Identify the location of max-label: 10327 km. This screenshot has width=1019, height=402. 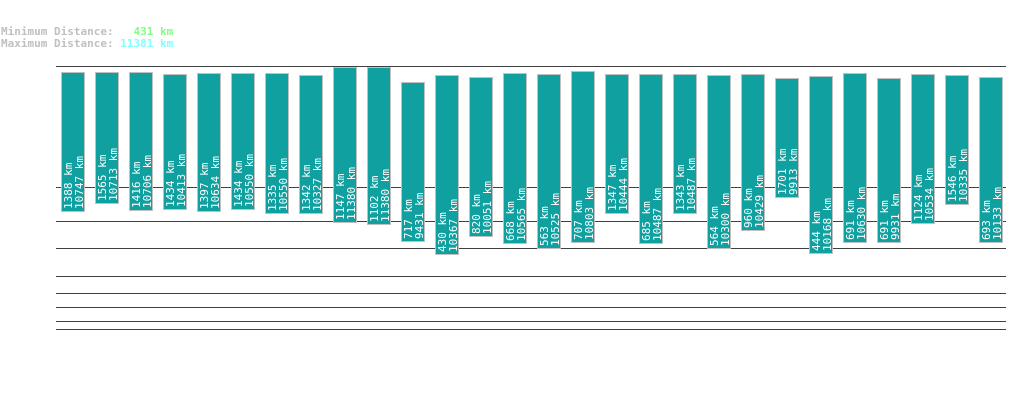
(317, 185).